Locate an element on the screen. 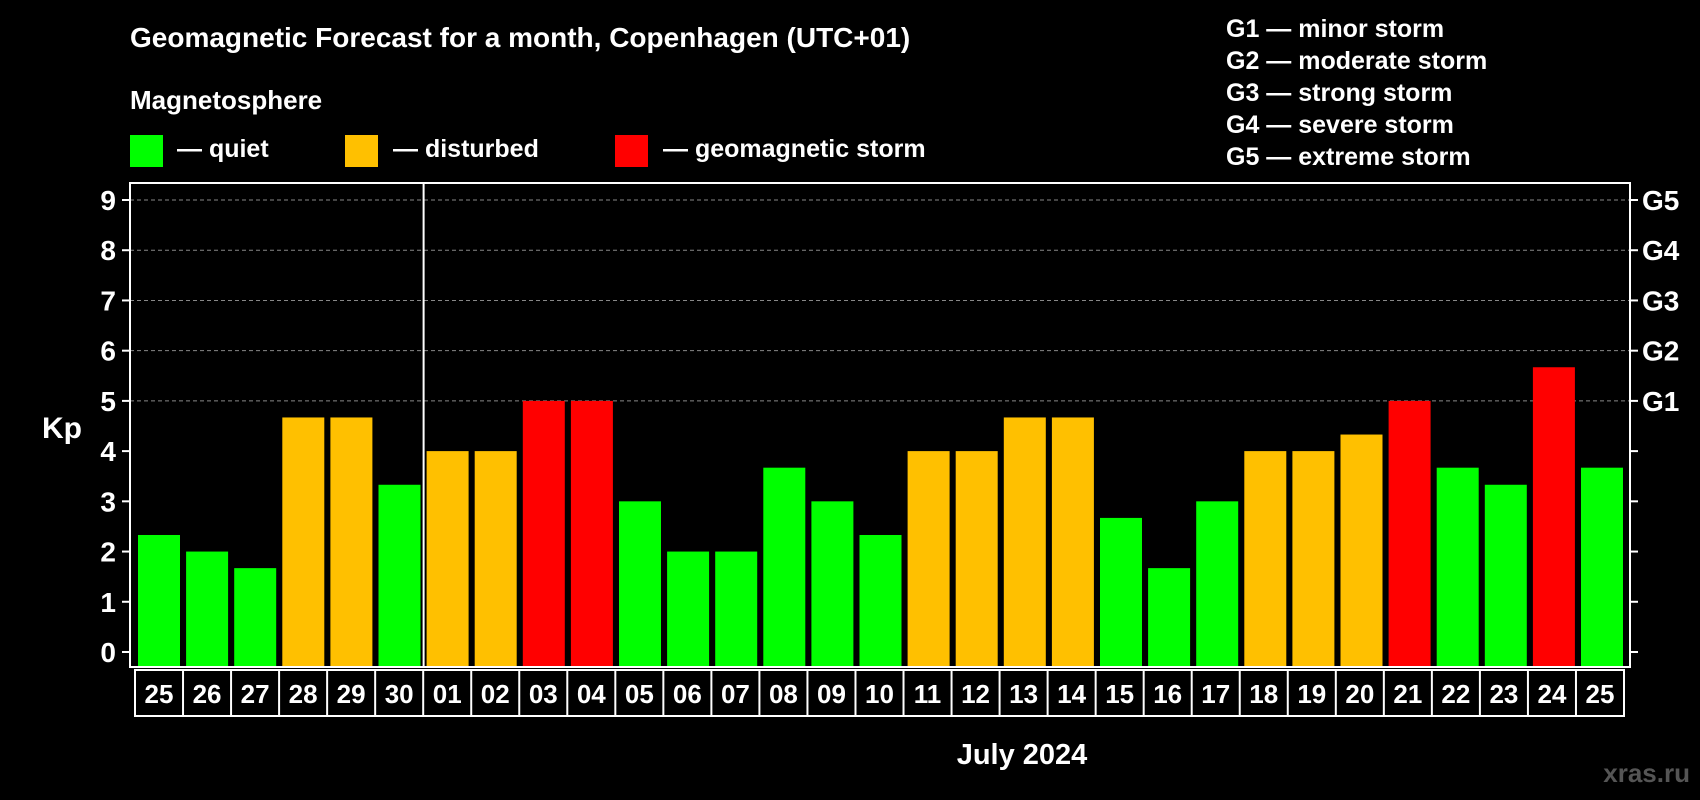 This screenshot has height=800, width=1700. x-tick-label-15: 10 is located at coordinates (879, 694).